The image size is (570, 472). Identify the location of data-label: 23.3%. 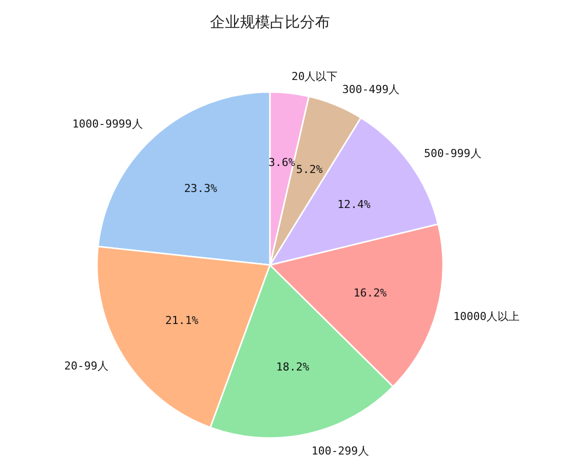
(201, 188).